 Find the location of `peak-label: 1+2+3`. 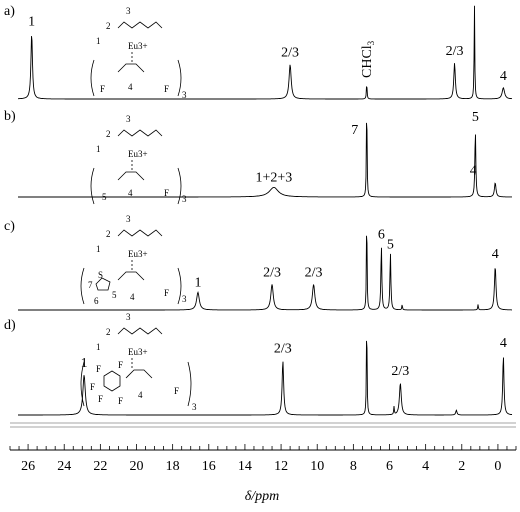

peak-label: 1+2+3 is located at coordinates (273, 177).